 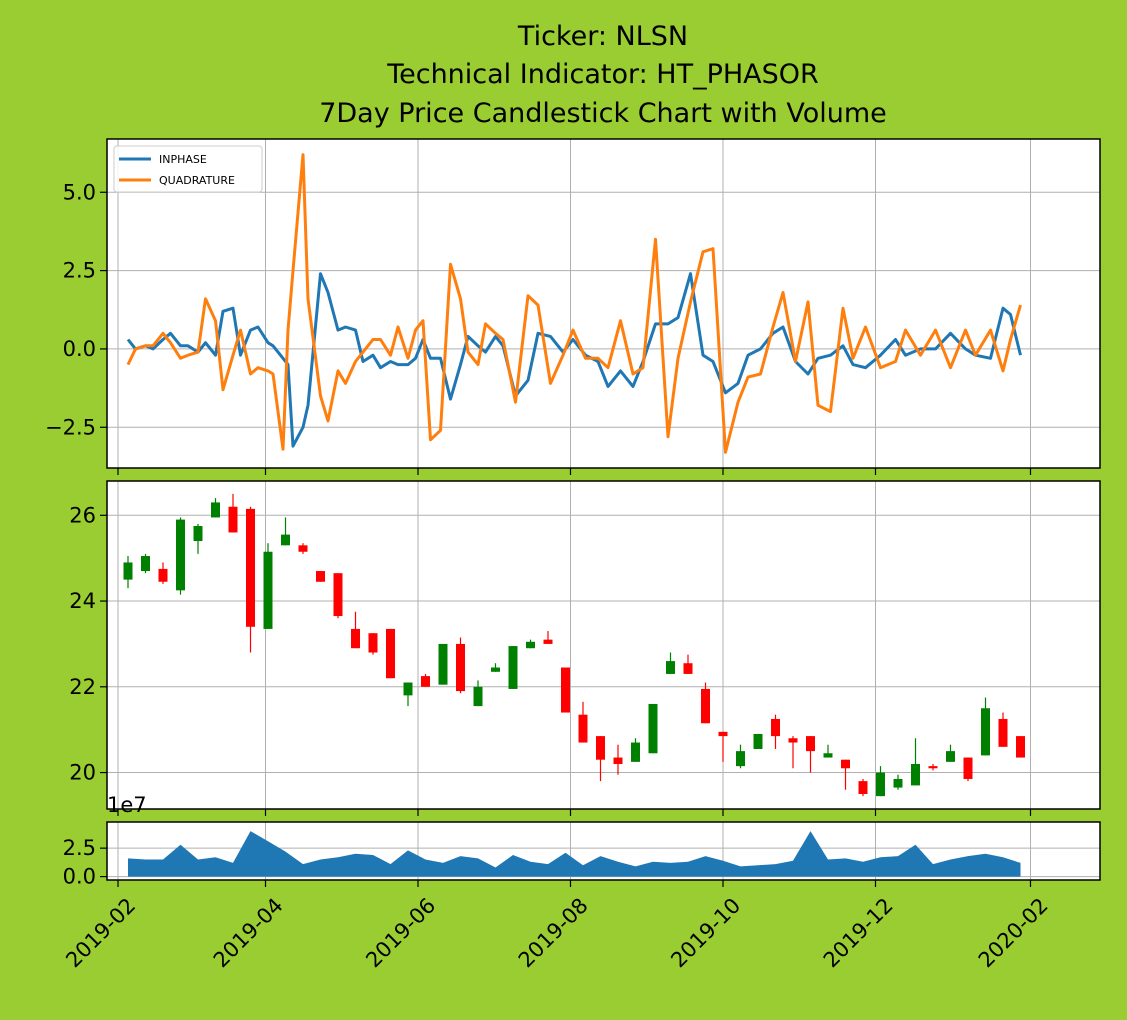 What do you see at coordinates (82, 687) in the screenshot?
I see `price-panel-ytick-label: 22` at bounding box center [82, 687].